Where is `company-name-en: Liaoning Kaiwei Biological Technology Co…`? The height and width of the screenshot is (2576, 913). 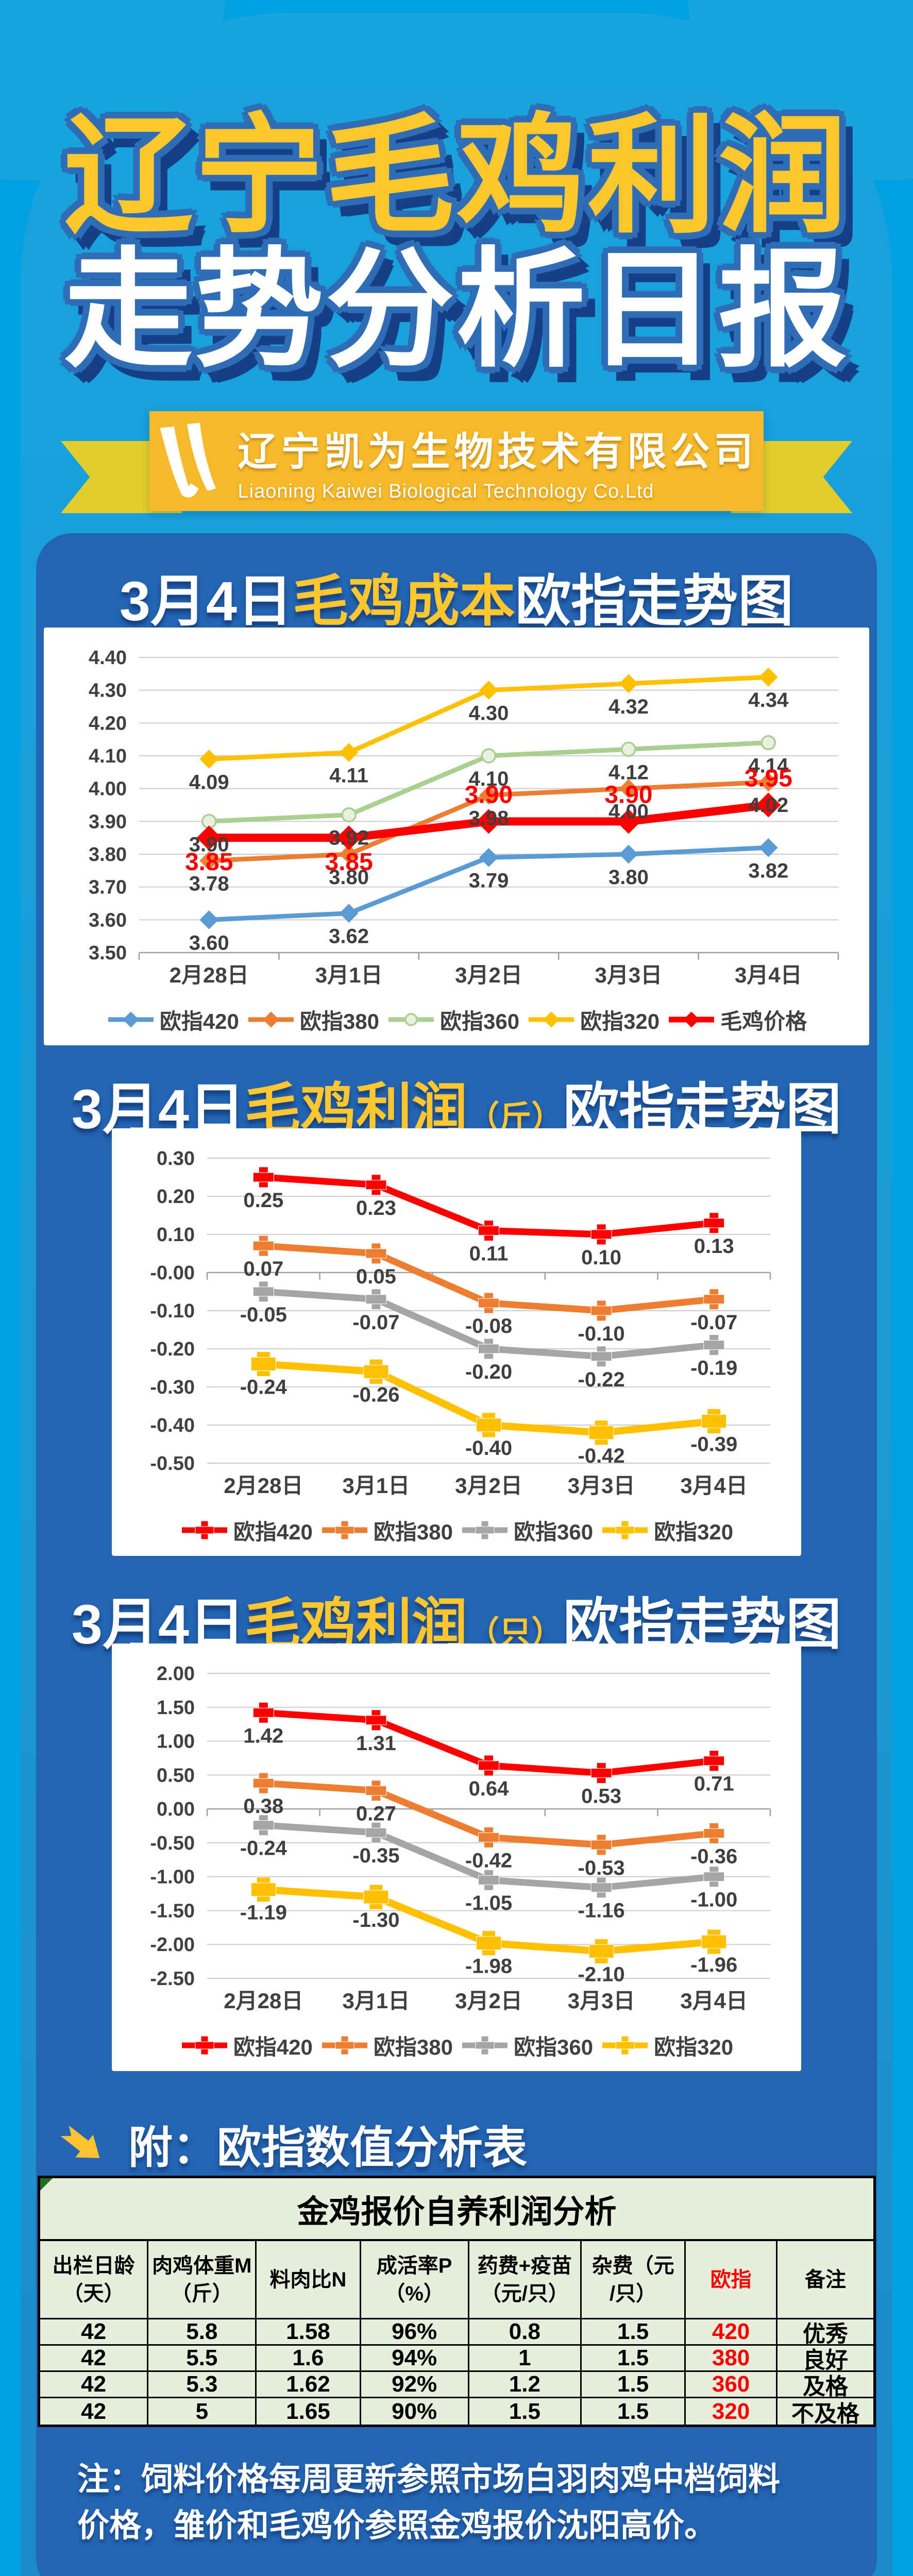
company-name-en: Liaoning Kaiwei Biological Technology Co… is located at coordinates (446, 491).